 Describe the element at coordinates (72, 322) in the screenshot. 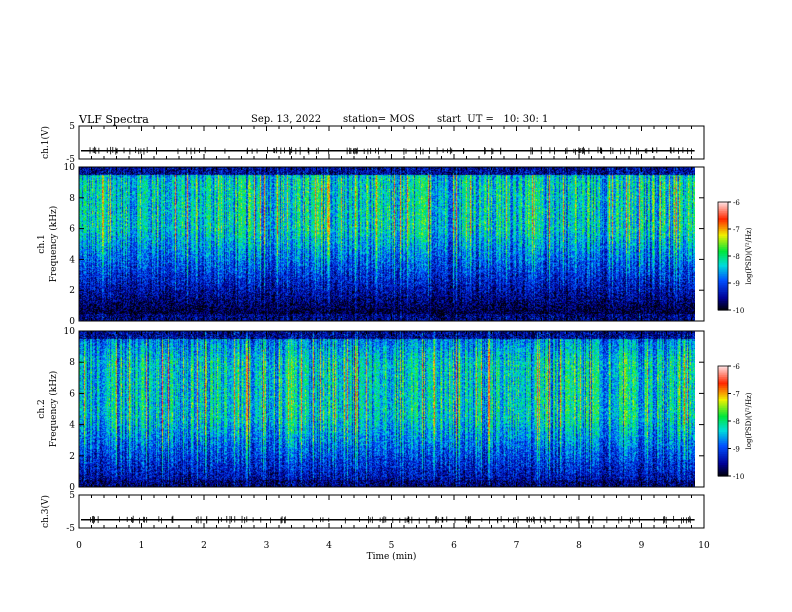

I see `ch1-spectrogram-ytick-label: 0` at that location.